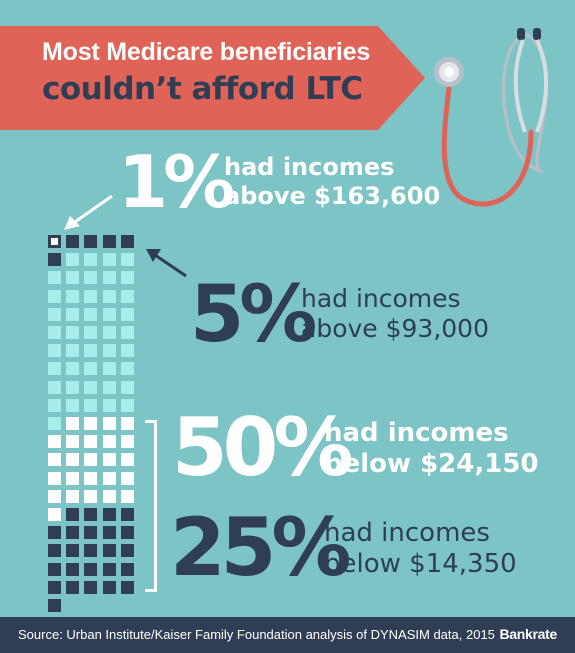 This screenshot has width=575, height=653. What do you see at coordinates (332, 182) in the screenshot?
I see `stat-1-description: had incomes above $163,600` at bounding box center [332, 182].